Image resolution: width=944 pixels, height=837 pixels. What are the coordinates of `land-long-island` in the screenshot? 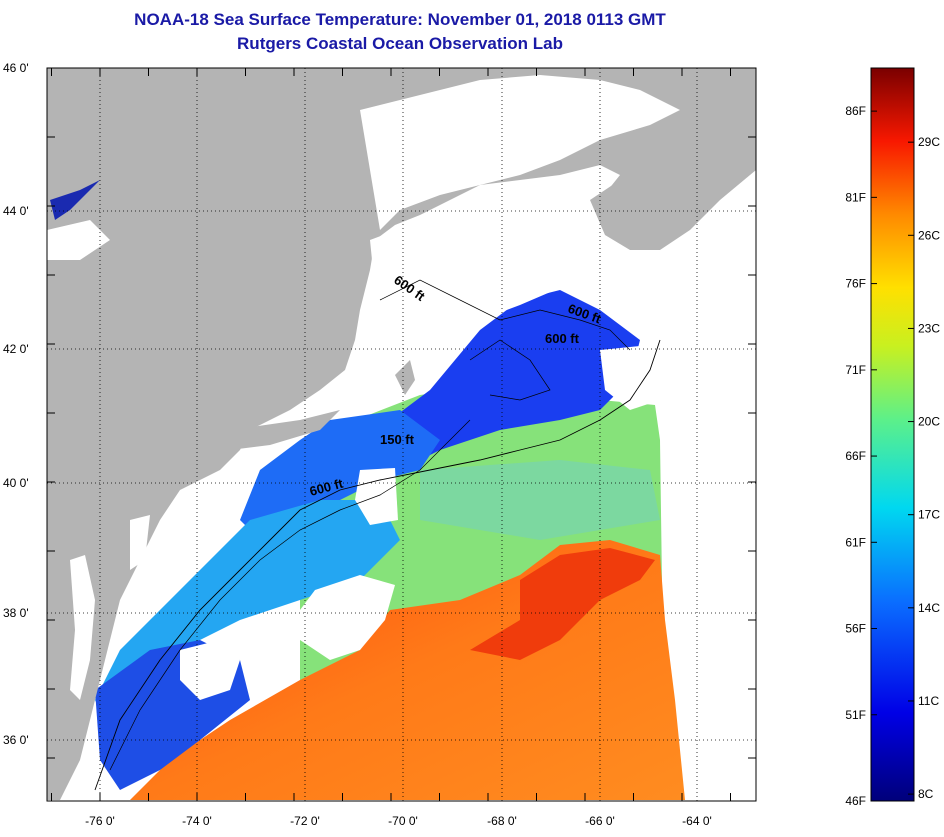 It's located at (285, 430).